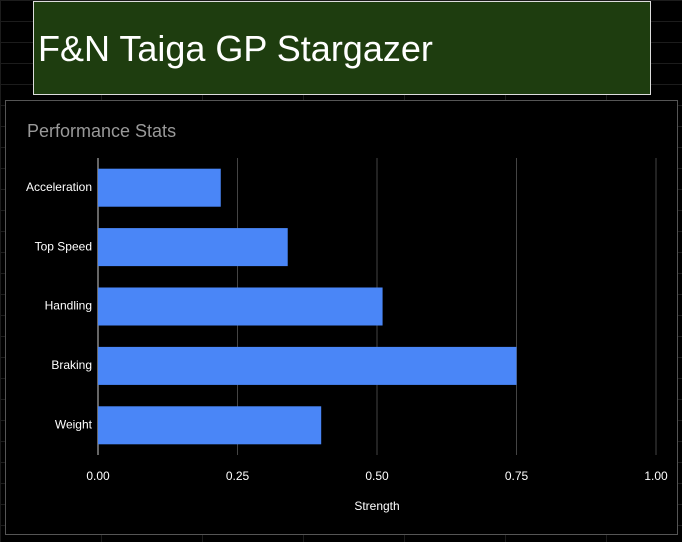 The image size is (682, 542). What do you see at coordinates (63, 246) in the screenshot?
I see `y-tick-label: Top Speed` at bounding box center [63, 246].